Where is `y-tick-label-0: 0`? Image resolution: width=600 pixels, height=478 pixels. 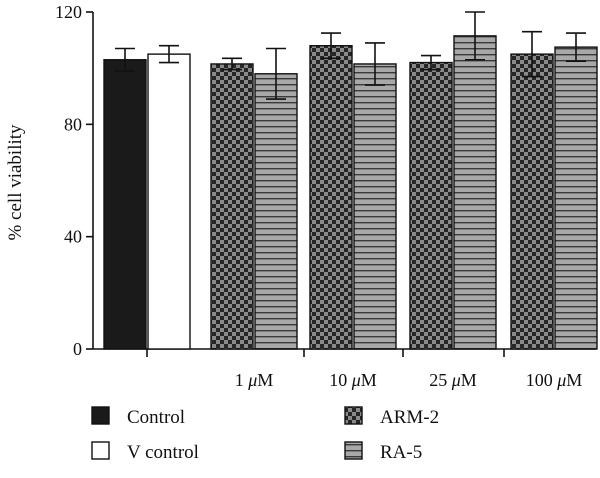
y-tick-label-0: 0 is located at coordinates (77, 349).